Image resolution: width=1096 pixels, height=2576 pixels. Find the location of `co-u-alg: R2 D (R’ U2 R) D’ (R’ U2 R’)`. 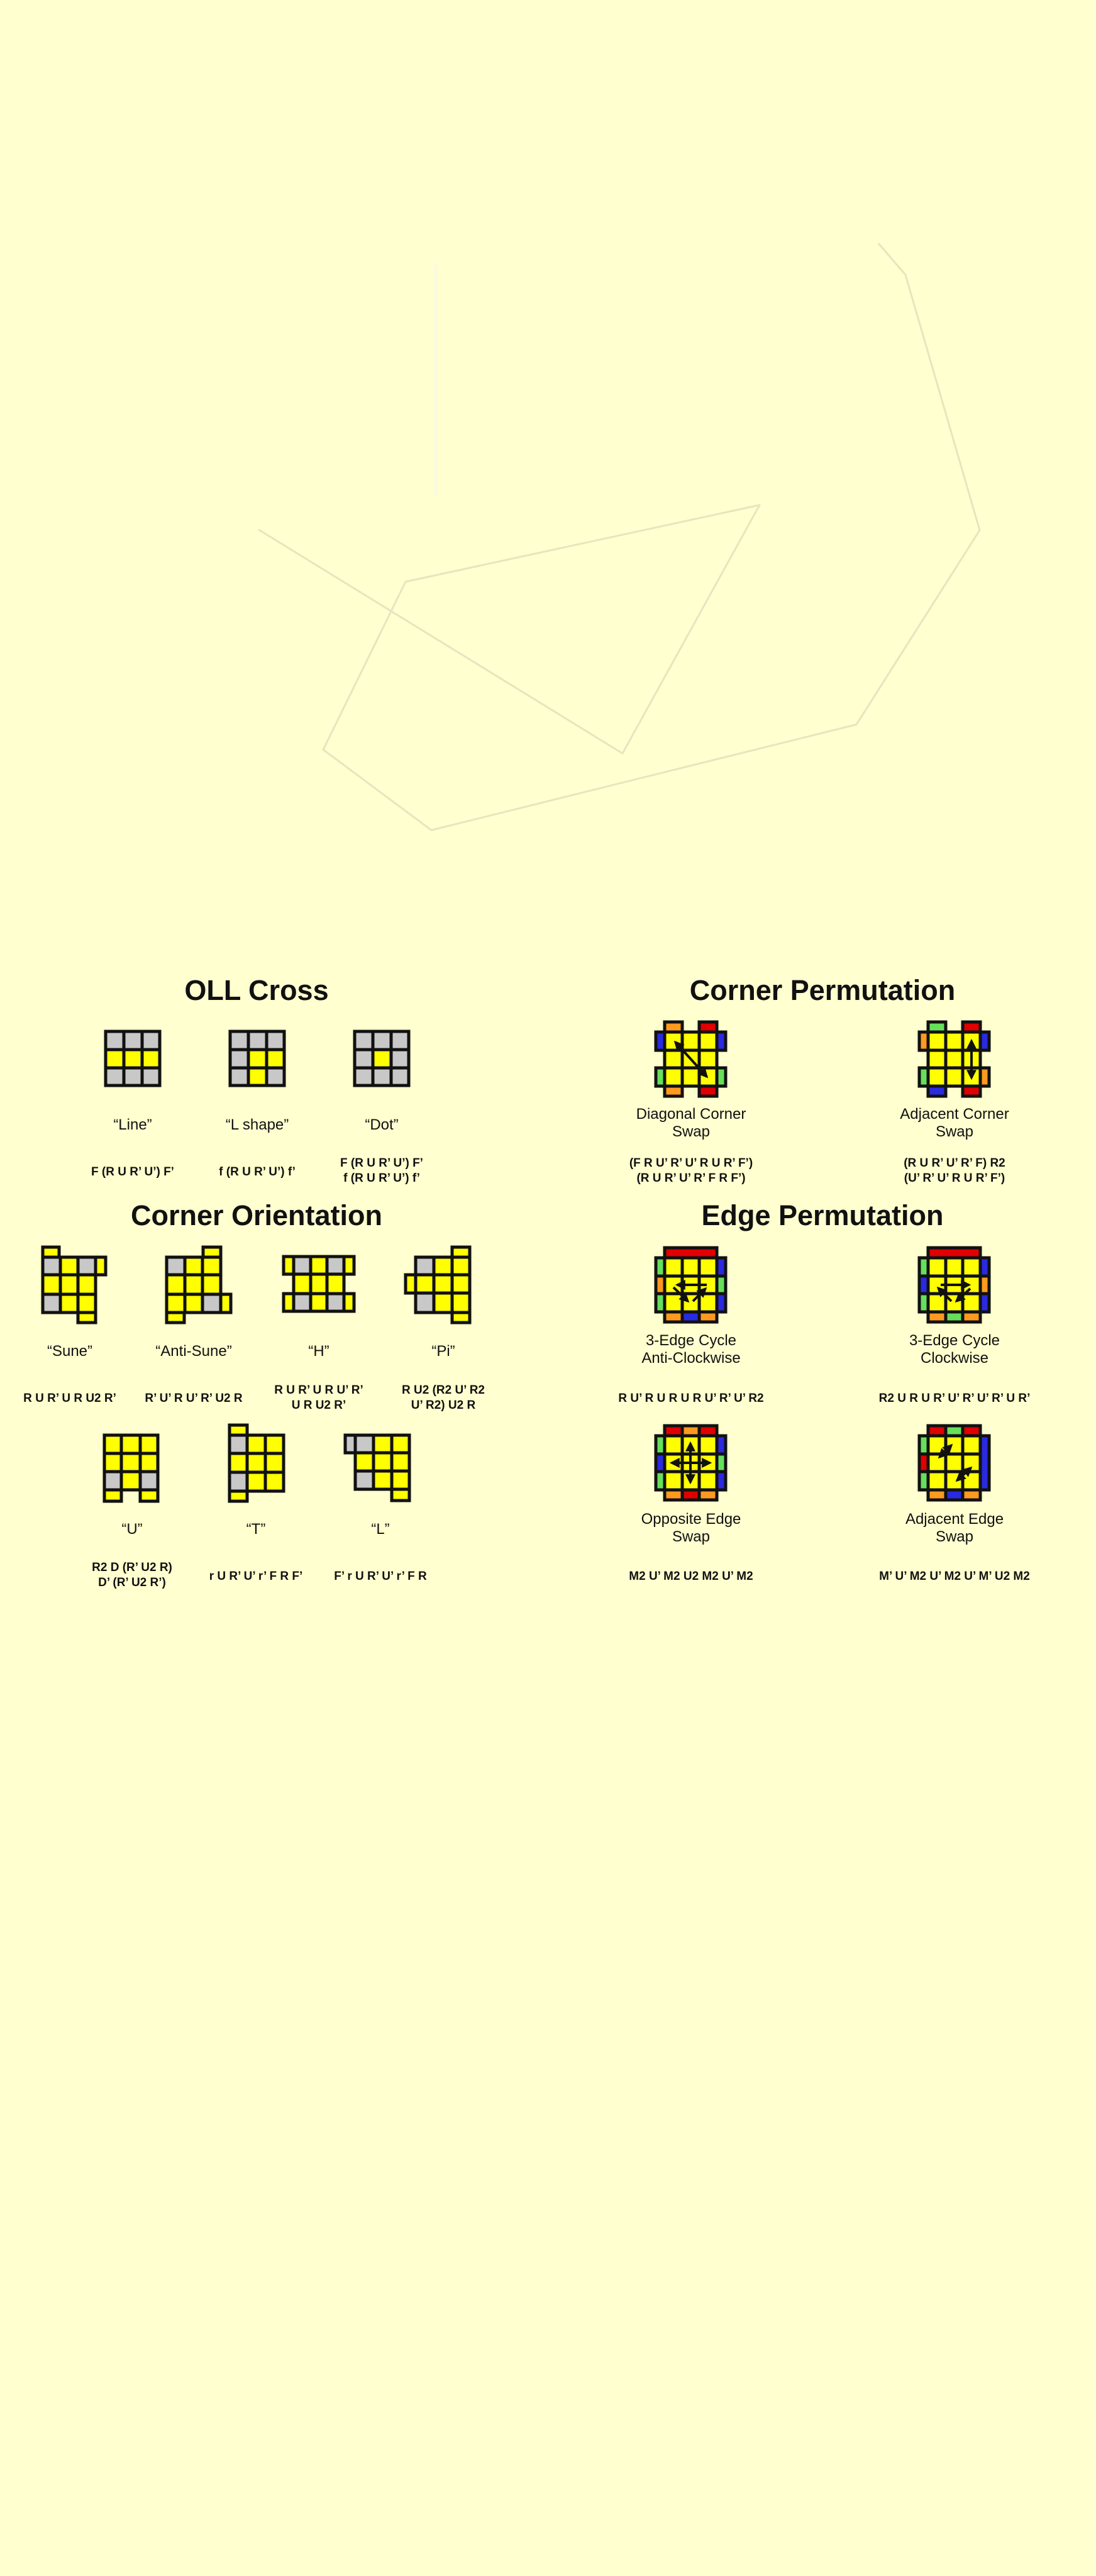

co-u-alg: R2 D (R’ U2 R) D’ (R’ U2 R’) is located at coordinates (132, 1575).